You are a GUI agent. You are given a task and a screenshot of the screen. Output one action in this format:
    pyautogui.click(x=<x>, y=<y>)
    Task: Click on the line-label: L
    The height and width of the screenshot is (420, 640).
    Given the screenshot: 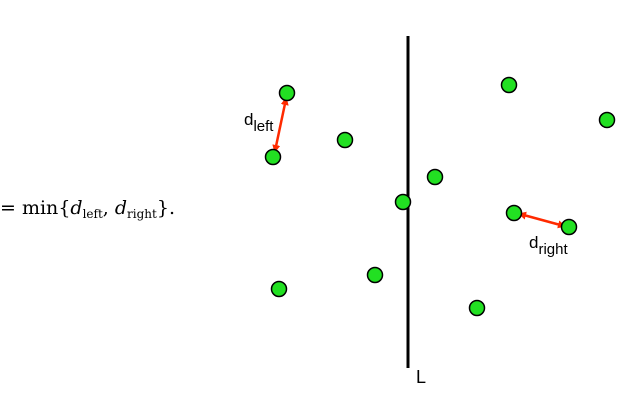 What is the action you would take?
    pyautogui.click(x=421, y=377)
    